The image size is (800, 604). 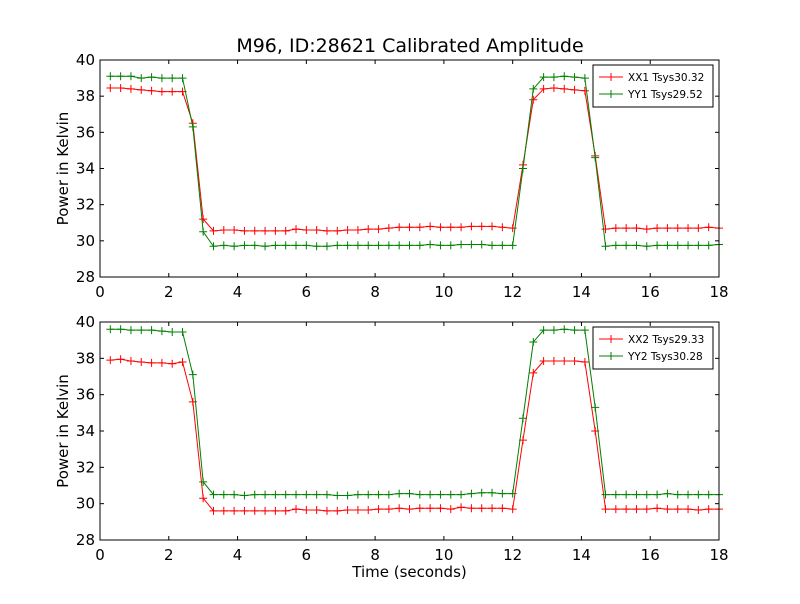 What do you see at coordinates (650, 292) in the screenshot?
I see `x-tick-label: 16` at bounding box center [650, 292].